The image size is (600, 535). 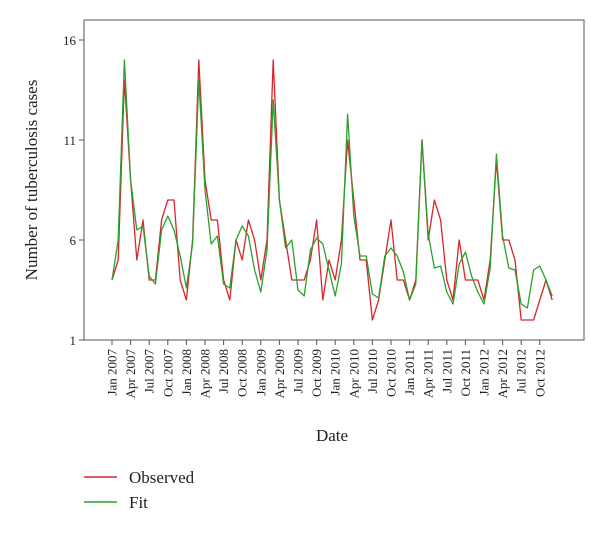 What do you see at coordinates (69, 140) in the screenshot?
I see `y-tick-label: 11` at bounding box center [69, 140].